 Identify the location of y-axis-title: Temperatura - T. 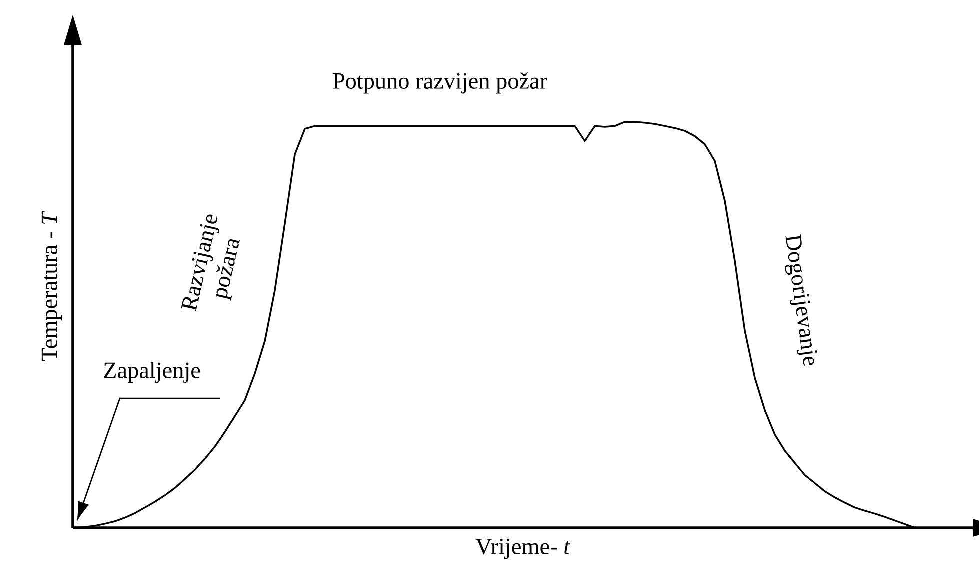
(52, 286).